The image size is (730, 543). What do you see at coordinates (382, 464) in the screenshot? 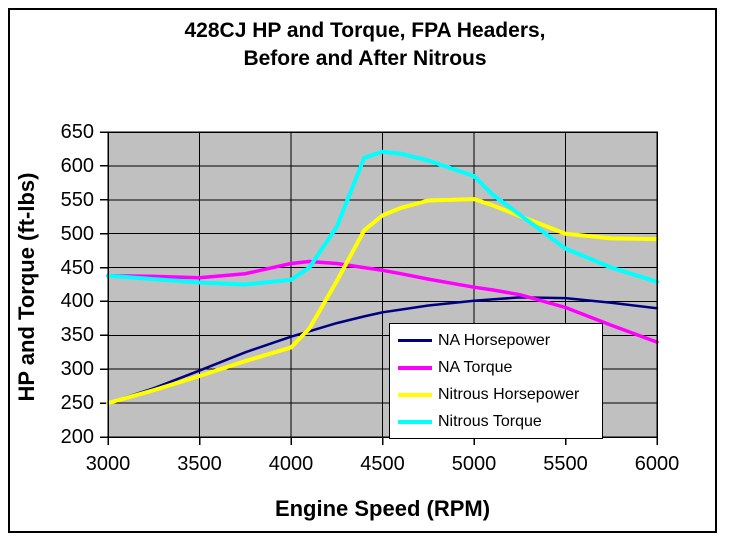
I see `x-tick-label: 4500` at bounding box center [382, 464].